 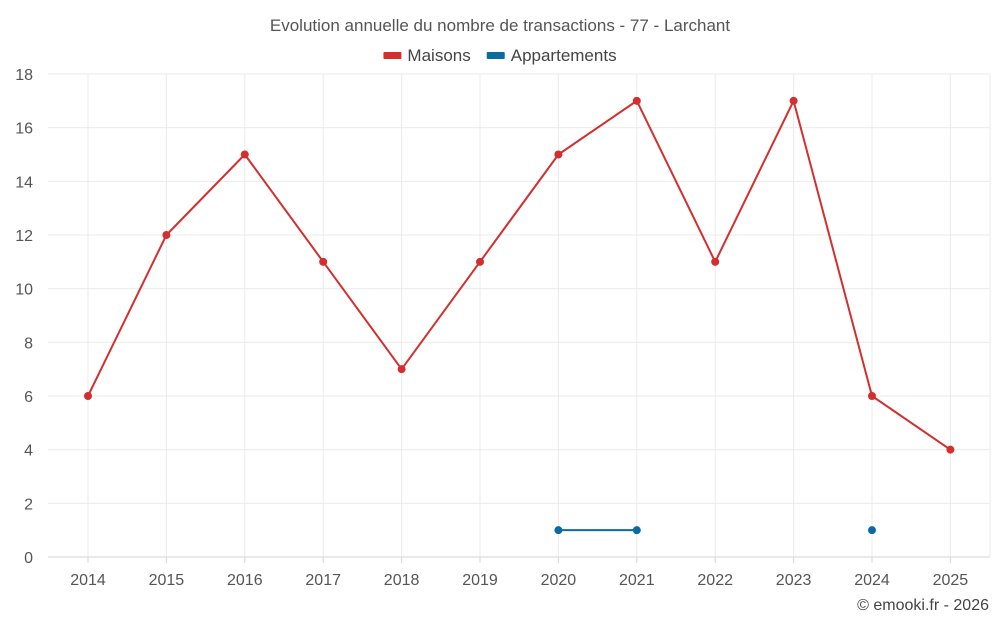 I want to click on x-tick-label: 2023, so click(x=794, y=580).